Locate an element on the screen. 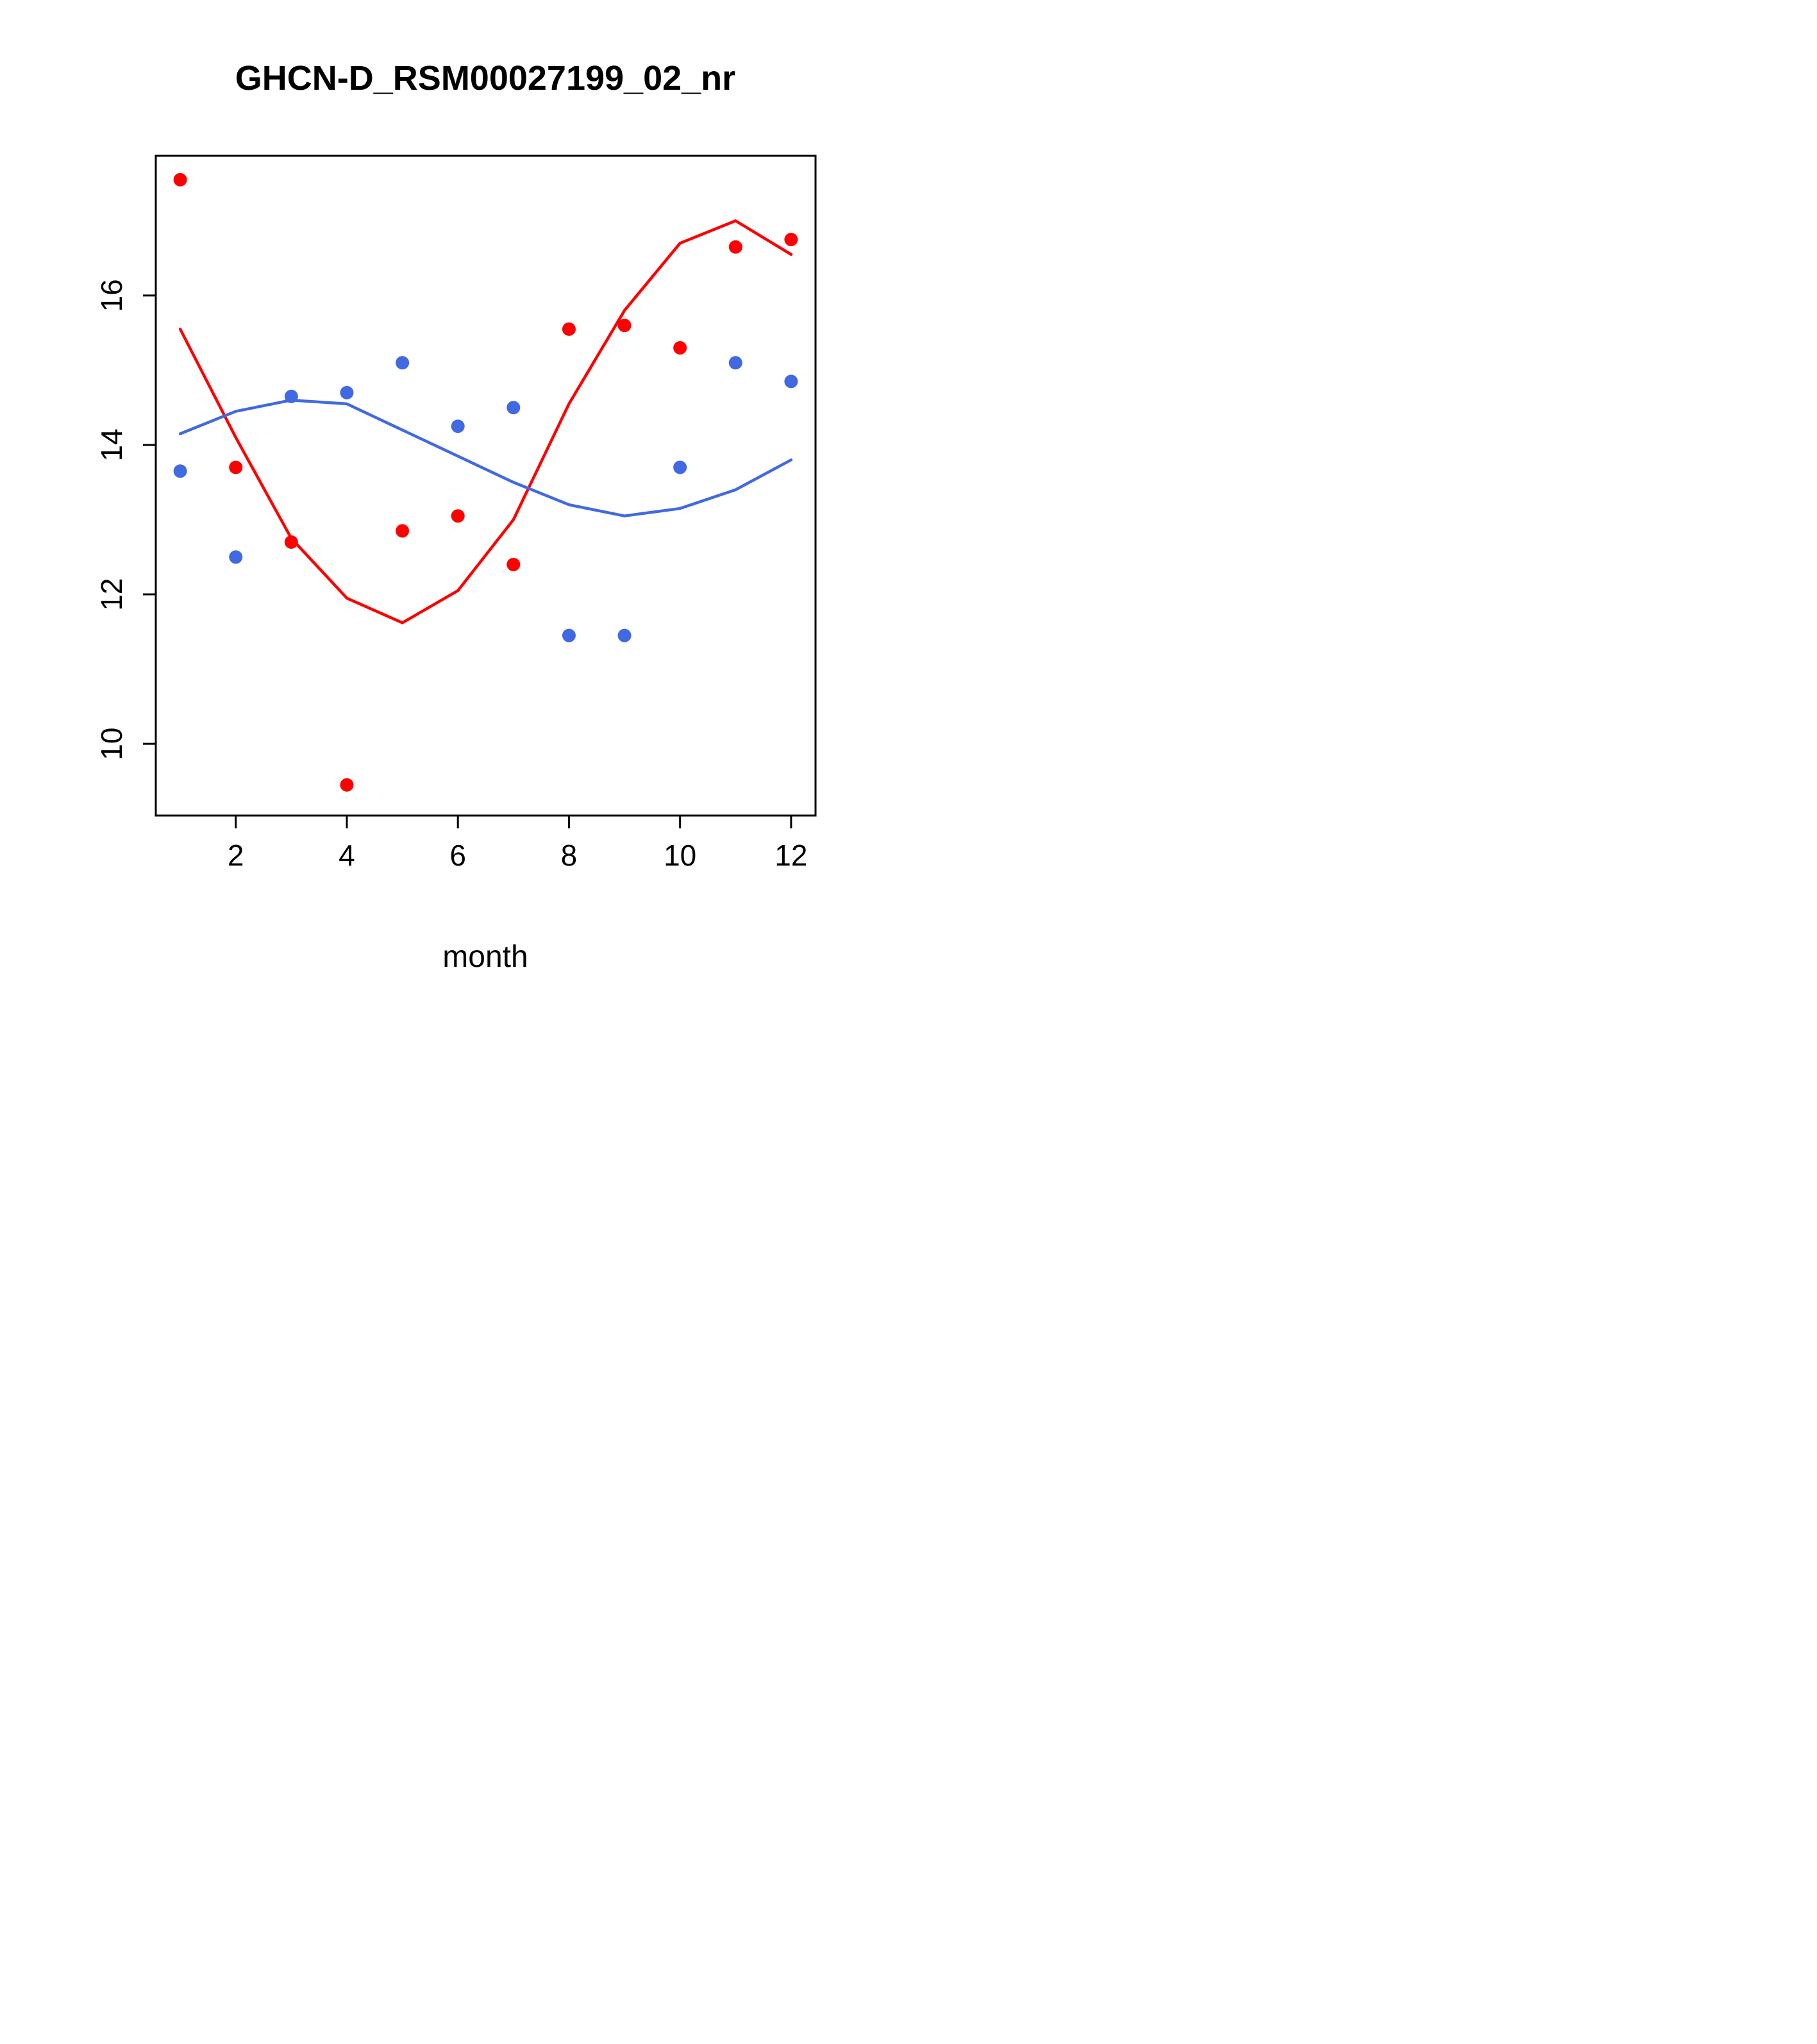 The width and height of the screenshot is (1817, 2044). x-tick-label: 10 is located at coordinates (680, 855).